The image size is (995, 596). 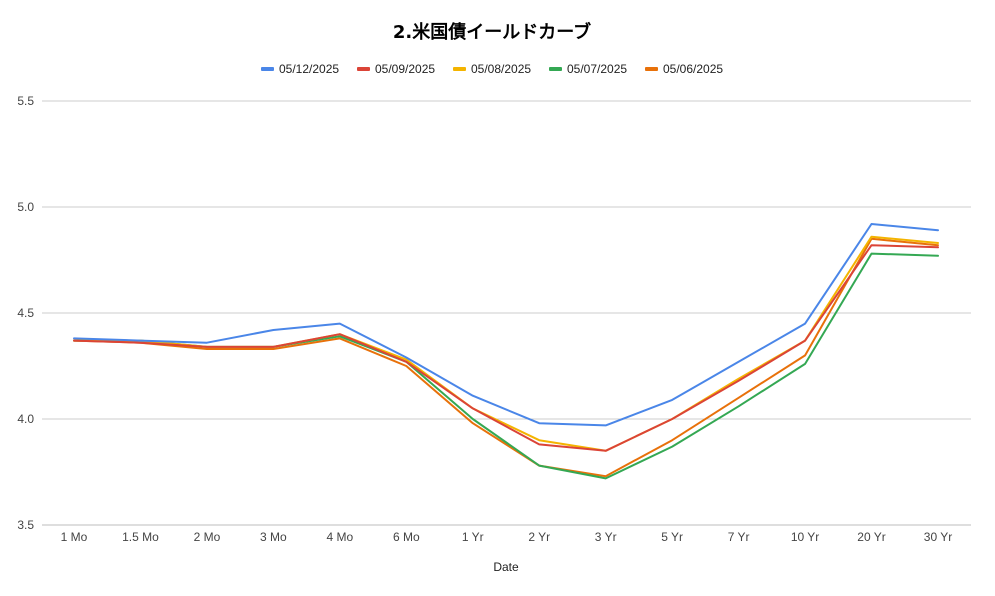 I want to click on x-axis-title: Date, so click(x=506, y=567).